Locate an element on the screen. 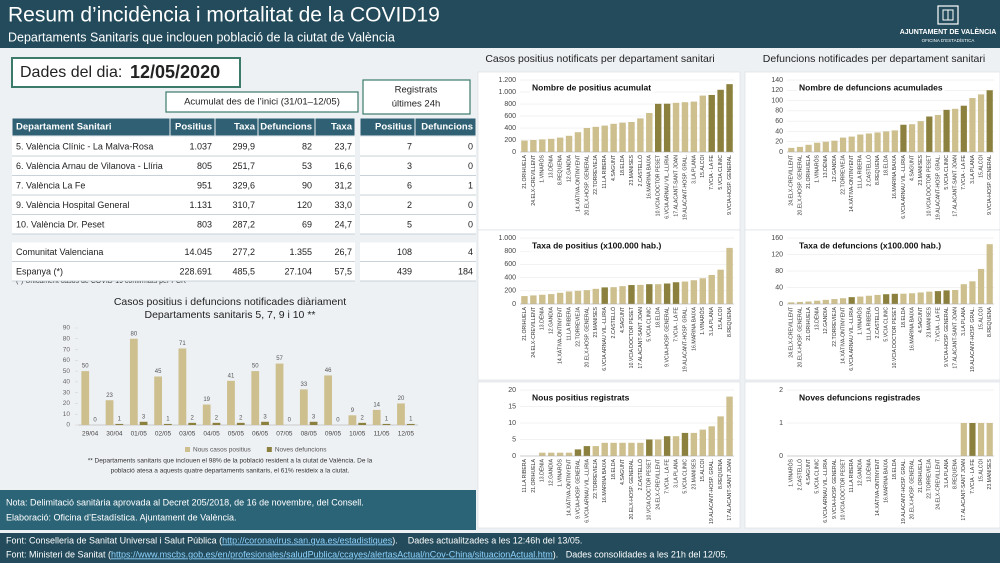 The image size is (1000, 563). x-tick-label: 5.VCIA CLINIC is located at coordinates (650, 324).